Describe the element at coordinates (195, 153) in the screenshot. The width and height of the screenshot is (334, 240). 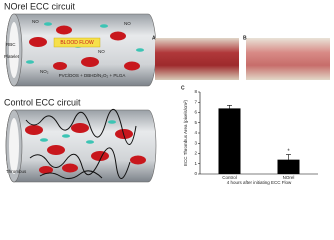
I see `y-tick-label: 2` at that location.